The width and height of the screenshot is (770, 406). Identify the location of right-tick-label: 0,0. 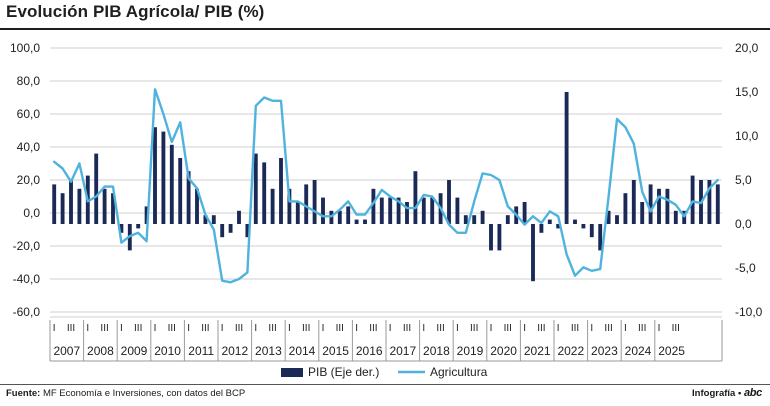
(743, 224).